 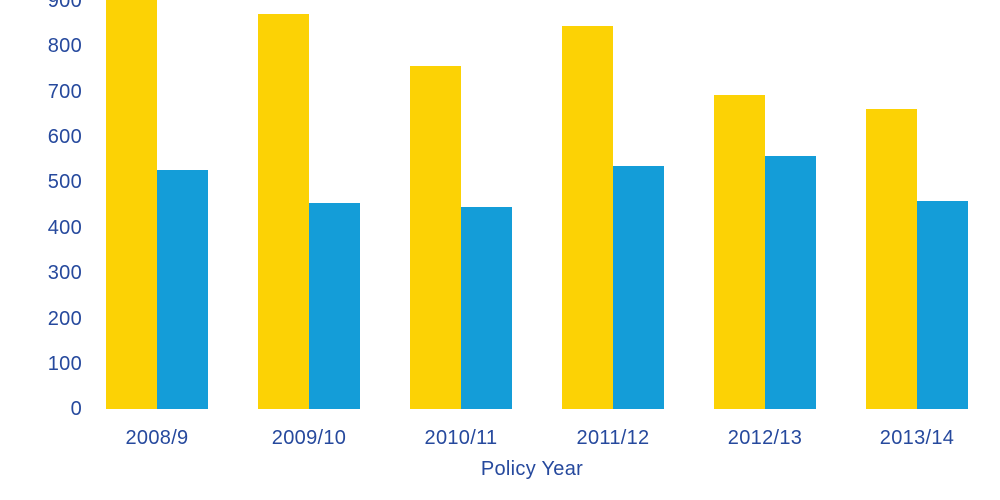 What do you see at coordinates (765, 438) in the screenshot?
I see `x-tick-label: 2012/13` at bounding box center [765, 438].